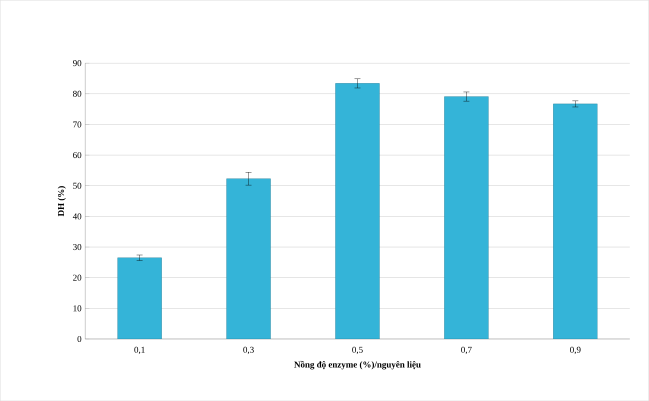  What do you see at coordinates (77, 277) in the screenshot?
I see `y-tick-label: 20` at bounding box center [77, 277].